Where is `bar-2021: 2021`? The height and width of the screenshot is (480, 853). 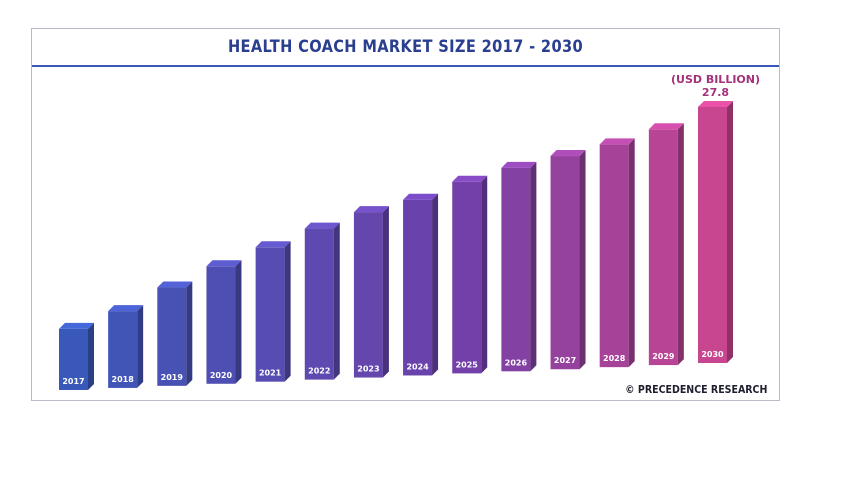 bar-2021: 2021 is located at coordinates (273, 311).